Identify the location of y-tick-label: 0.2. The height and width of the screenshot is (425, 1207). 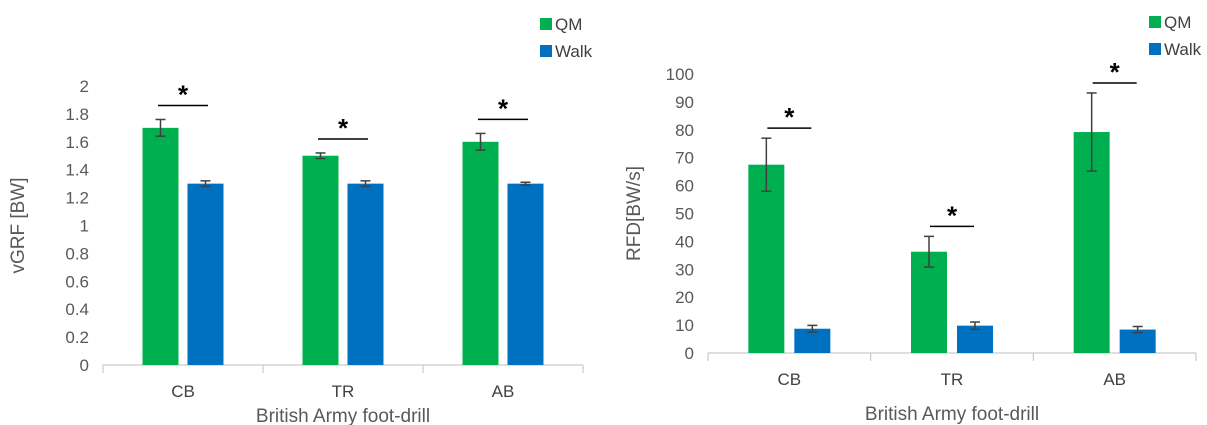
(77, 337).